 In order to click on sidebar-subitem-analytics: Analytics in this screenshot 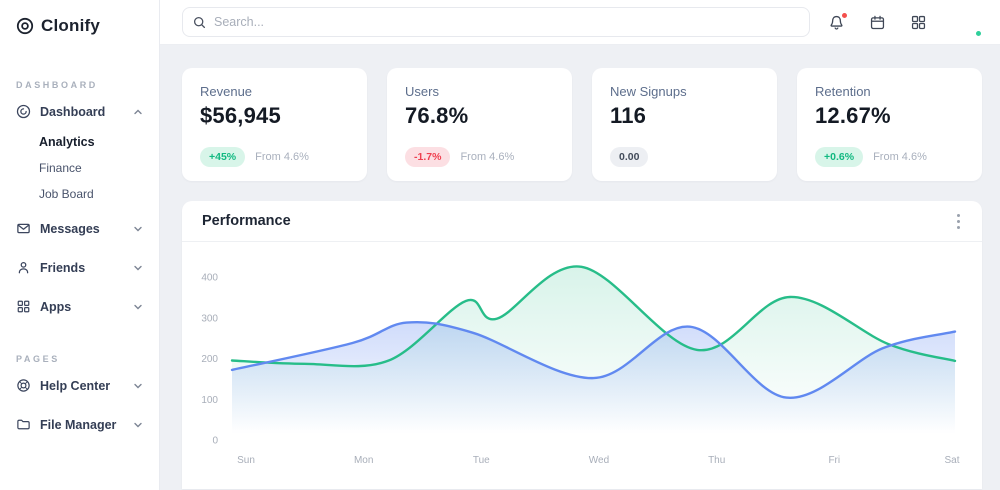, I will do `click(67, 142)`.